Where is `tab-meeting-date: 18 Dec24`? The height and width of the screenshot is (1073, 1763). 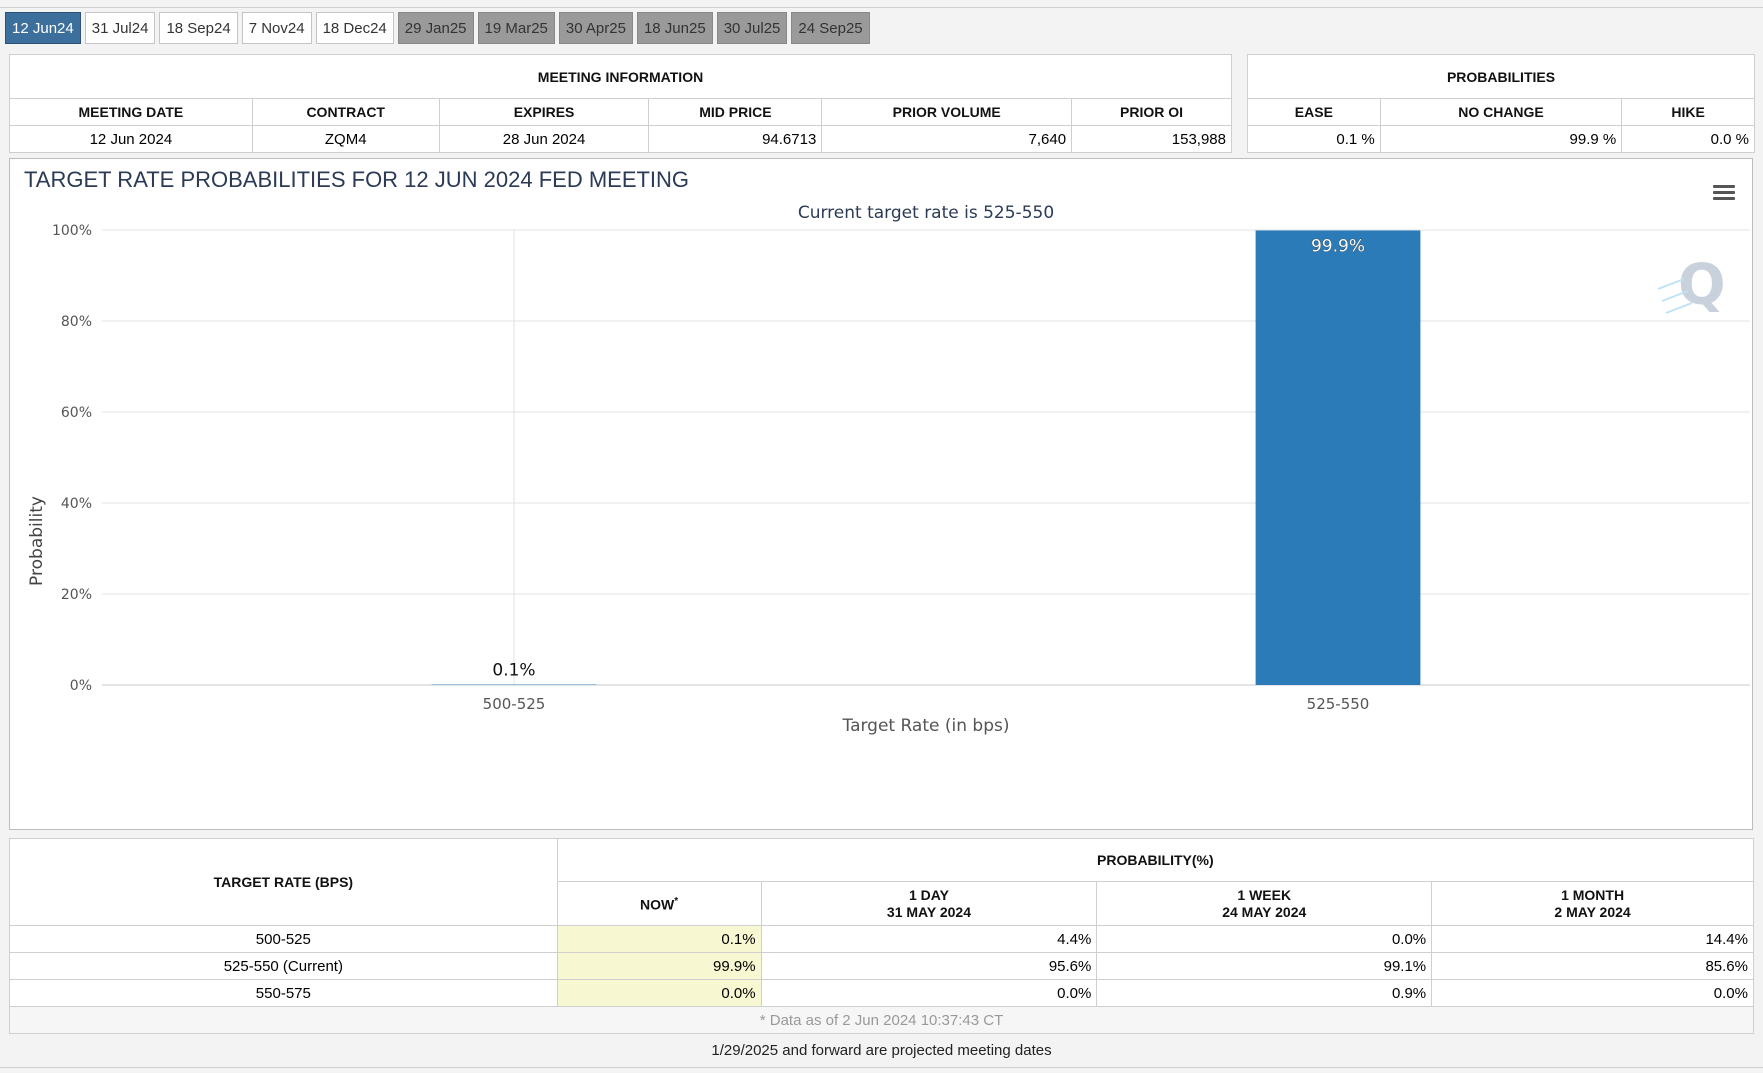 tab-meeting-date: 18 Dec24 is located at coordinates (354, 28).